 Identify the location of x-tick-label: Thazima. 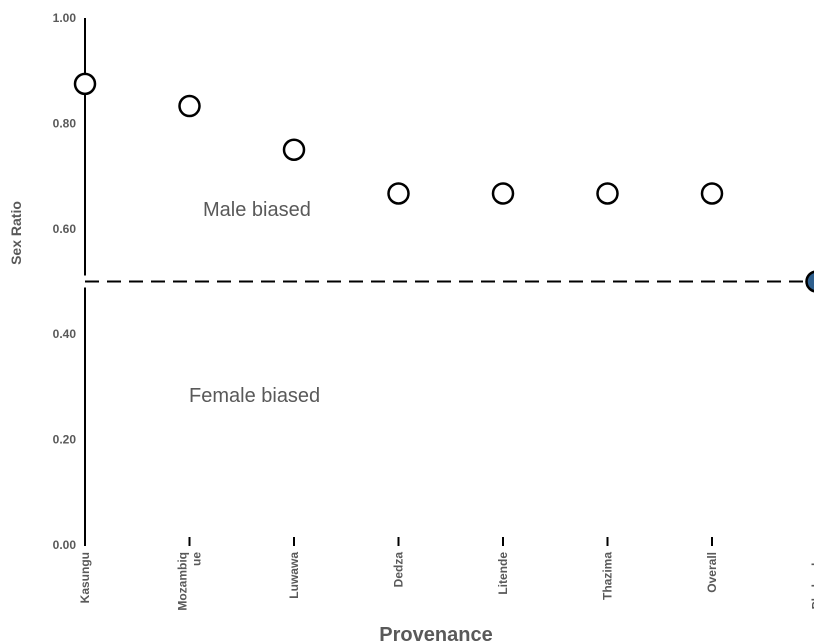
(608, 576).